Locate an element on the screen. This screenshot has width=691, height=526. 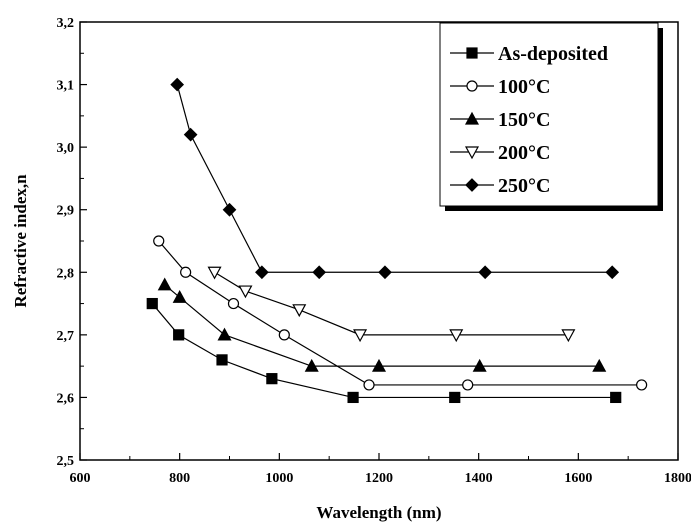
x-axis-title: Wavelength (nm) is located at coordinates (378, 512).